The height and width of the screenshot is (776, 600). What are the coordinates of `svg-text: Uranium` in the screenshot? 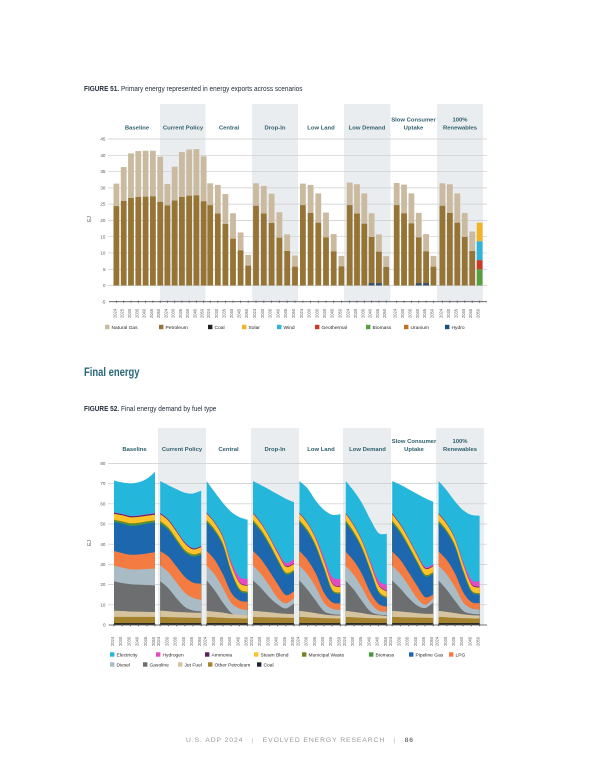 It's located at (420, 328).